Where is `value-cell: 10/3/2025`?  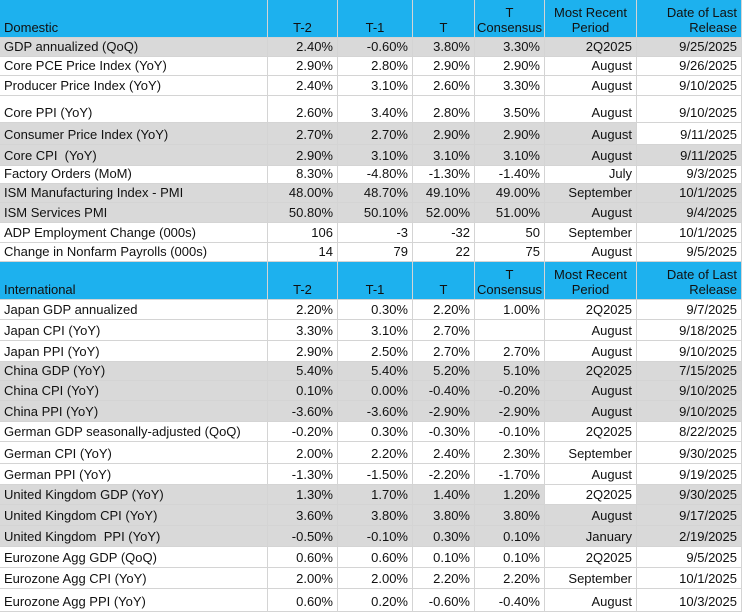 value-cell: 10/3/2025 is located at coordinates (689, 600).